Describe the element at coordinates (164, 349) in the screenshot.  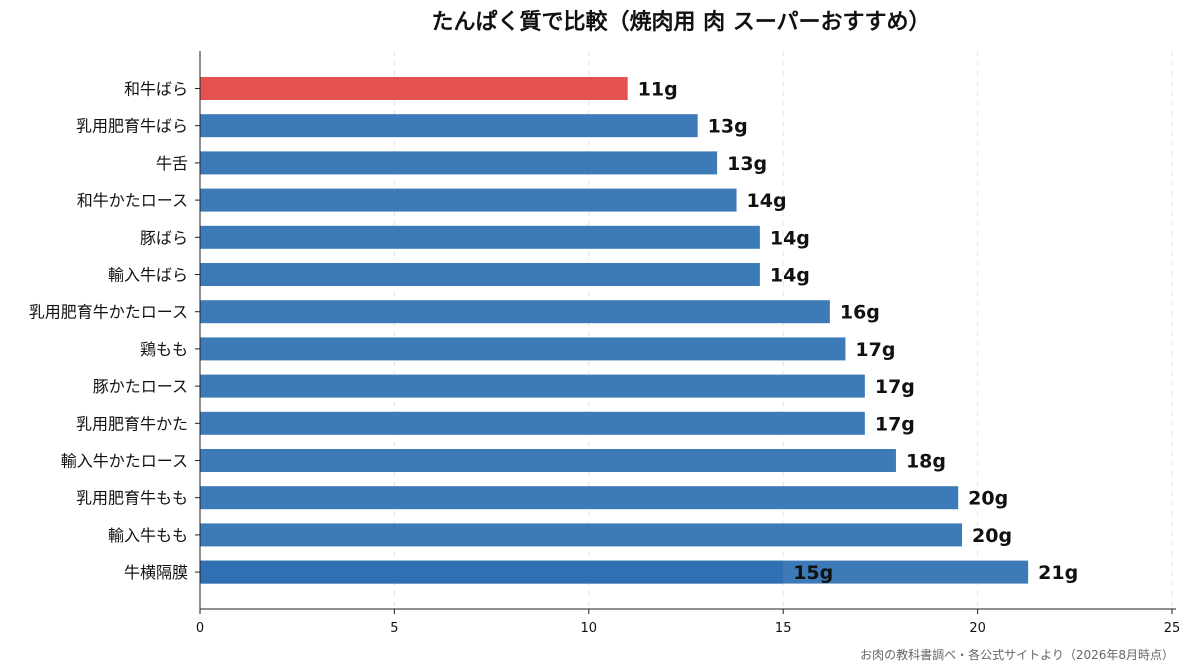
I see `category-label: 鶏もも` at that location.